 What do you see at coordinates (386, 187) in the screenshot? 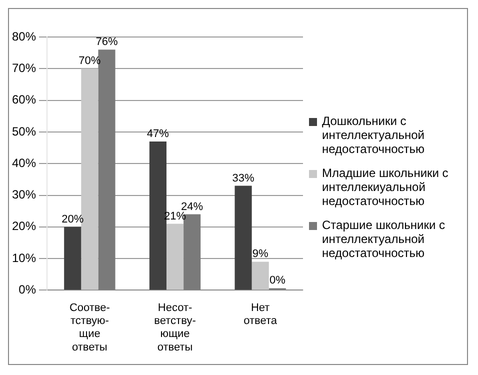
I see `legend-label: Младшие школьники с интеллекиуальной недостаточностью` at bounding box center [386, 187].